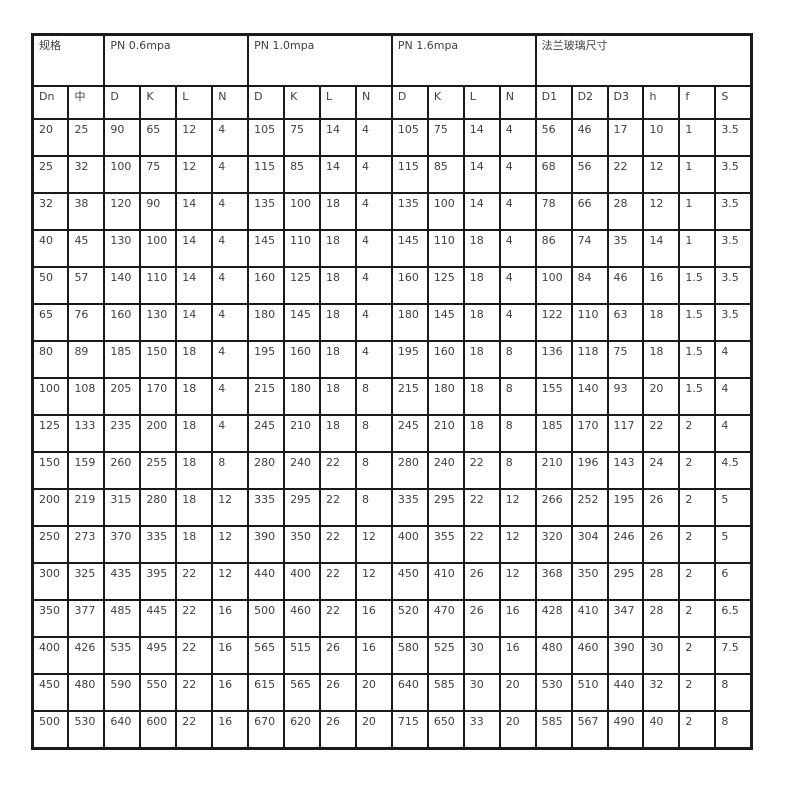  Describe the element at coordinates (553, 730) in the screenshot. I see `cell: 585` at that location.